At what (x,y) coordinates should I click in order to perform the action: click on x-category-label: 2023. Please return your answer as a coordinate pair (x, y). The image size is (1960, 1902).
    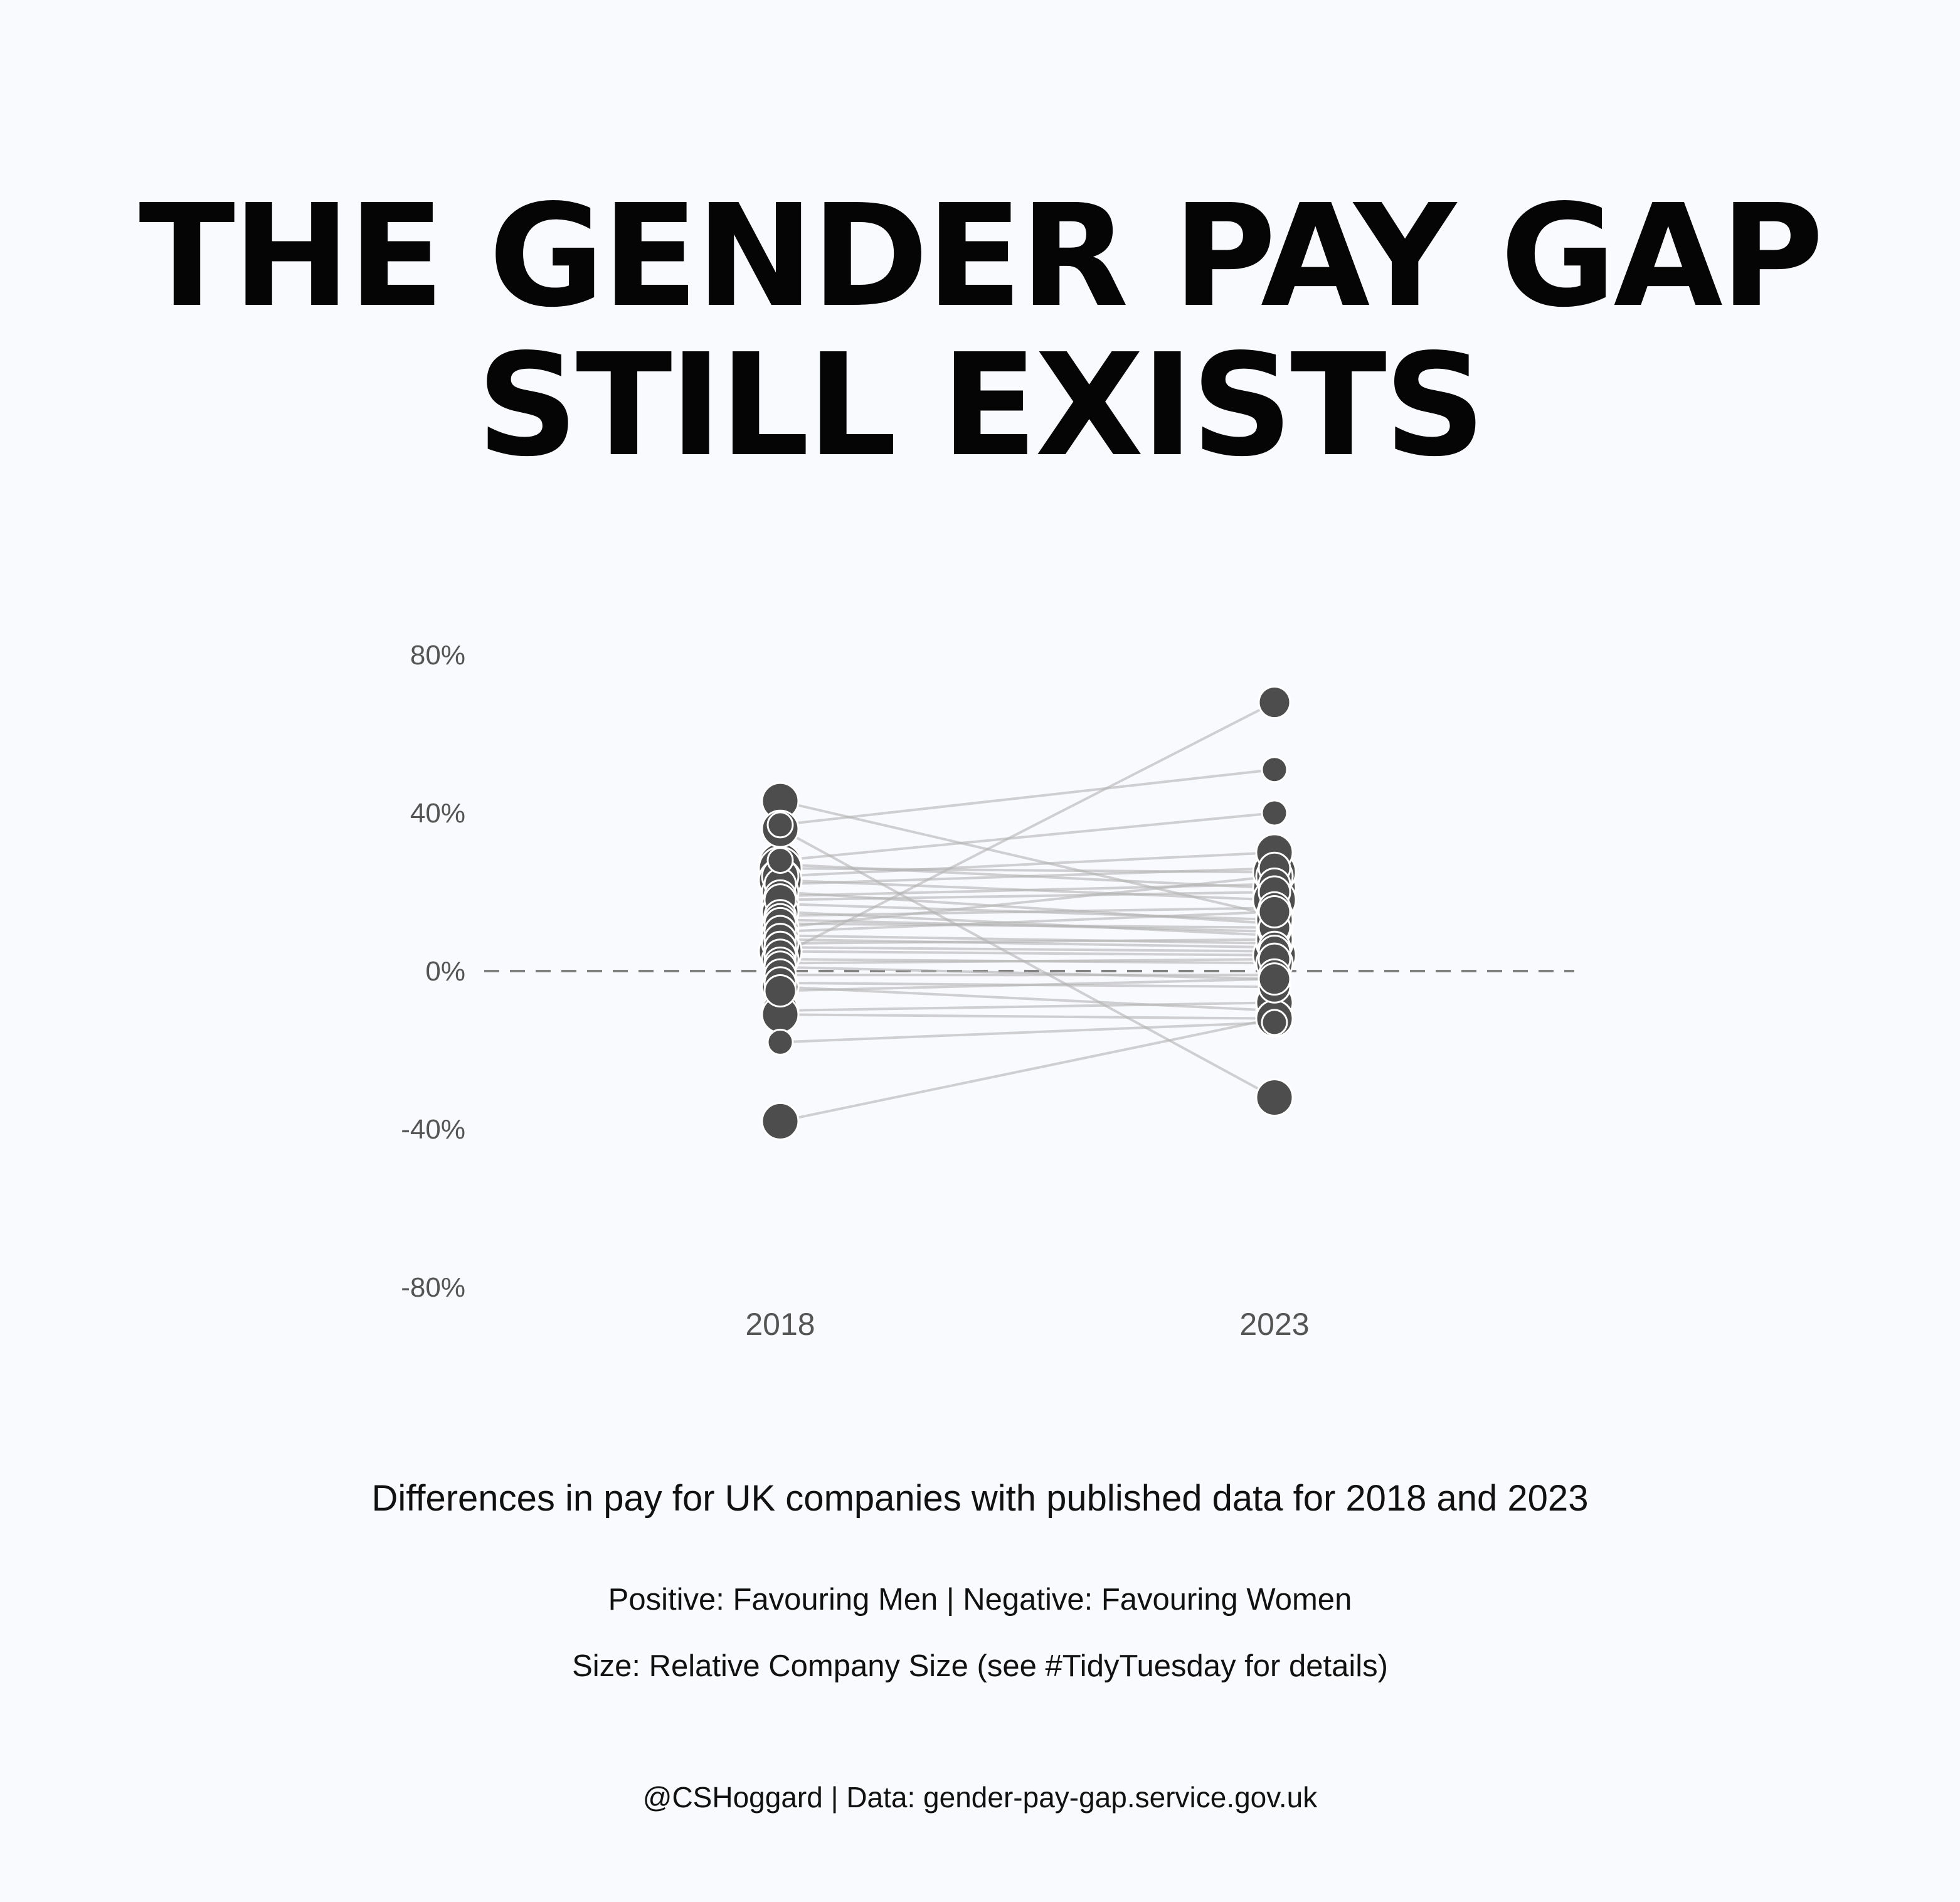
    Looking at the image, I should click on (1274, 1324).